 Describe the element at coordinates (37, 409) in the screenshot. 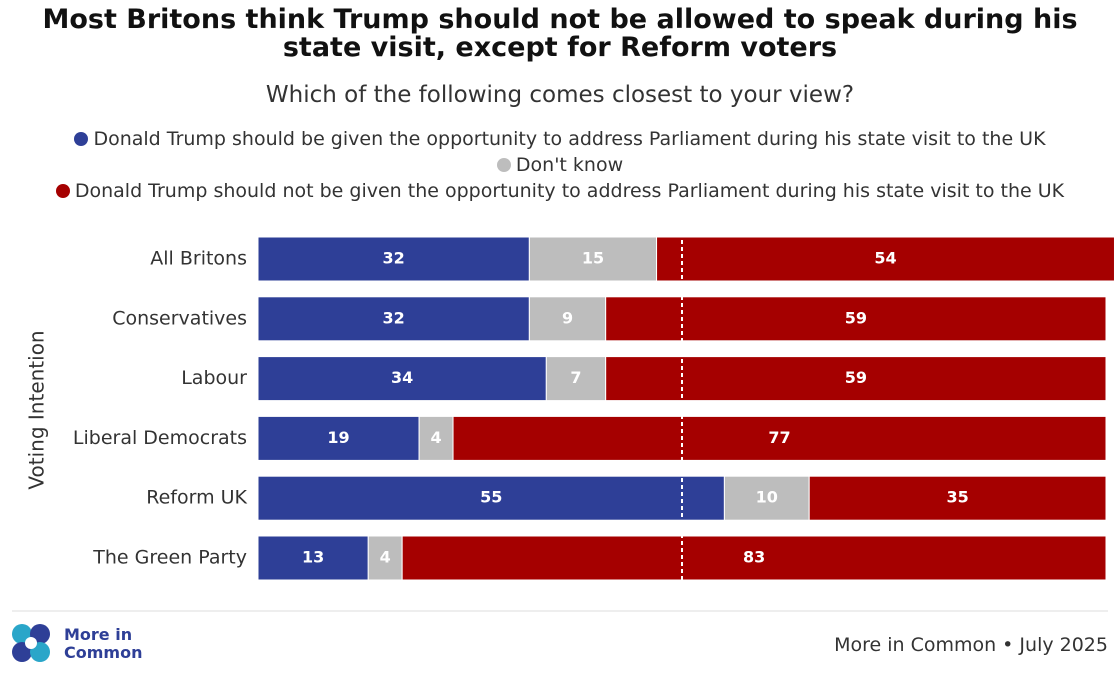

I see `y-axis-label: Voting Intention` at that location.